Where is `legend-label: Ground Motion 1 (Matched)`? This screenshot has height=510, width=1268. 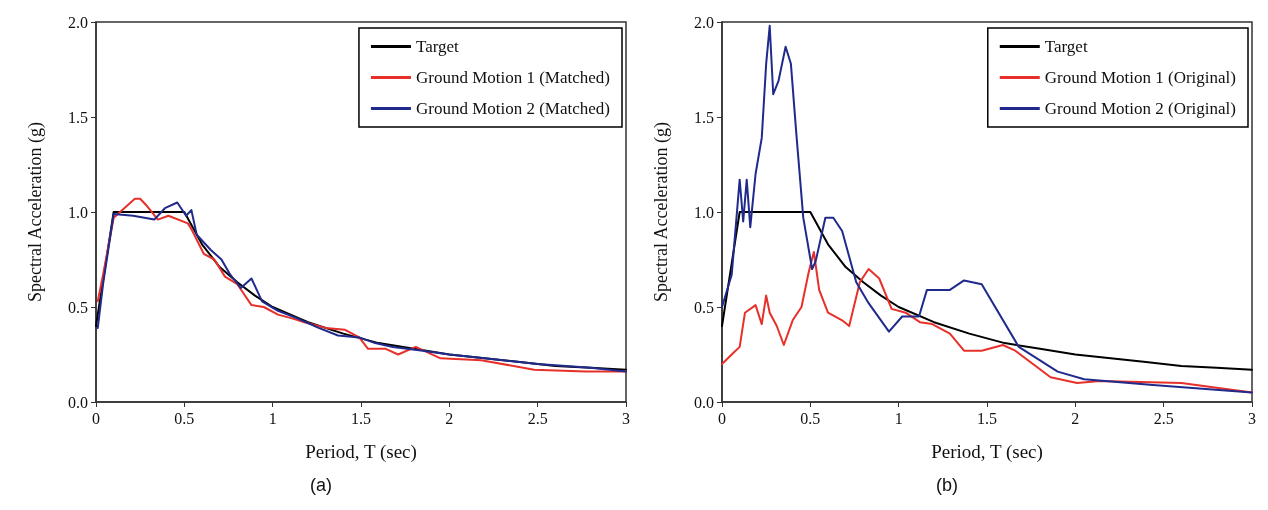
legend-label: Ground Motion 1 (Matched) is located at coordinates (513, 77).